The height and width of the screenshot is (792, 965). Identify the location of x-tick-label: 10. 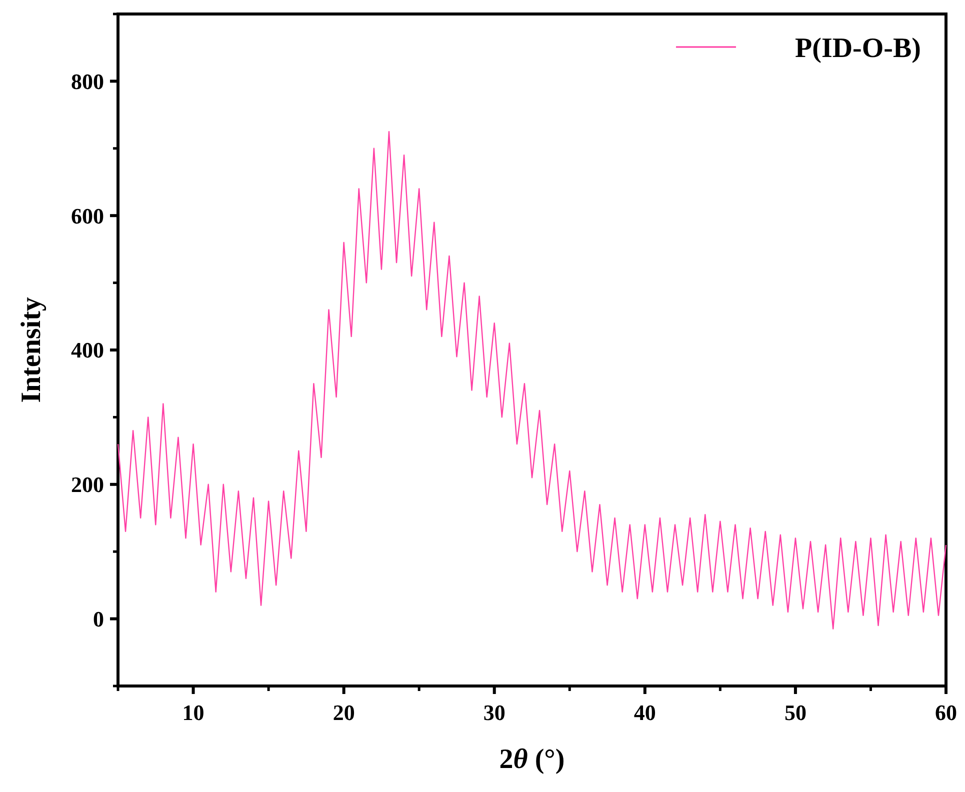
(193, 712).